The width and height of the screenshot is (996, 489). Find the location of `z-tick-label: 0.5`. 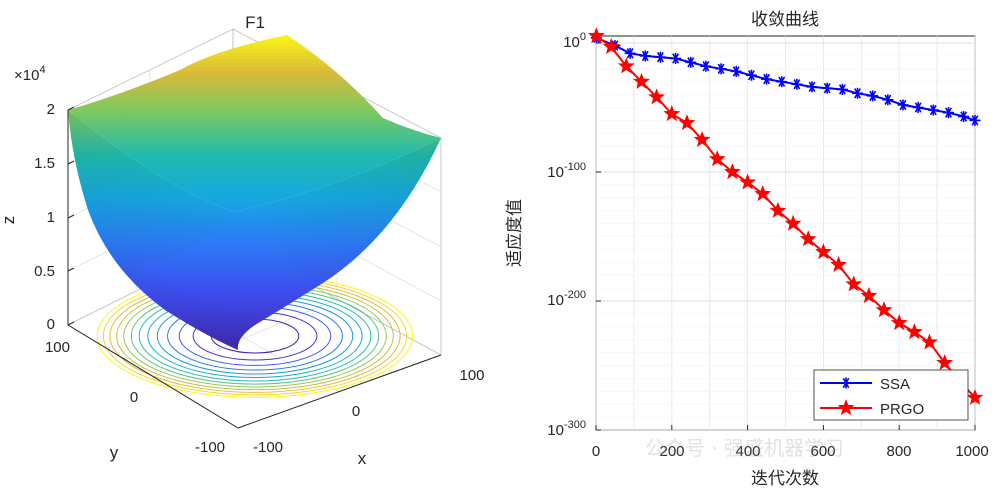

z-tick-label: 0.5 is located at coordinates (44, 271).